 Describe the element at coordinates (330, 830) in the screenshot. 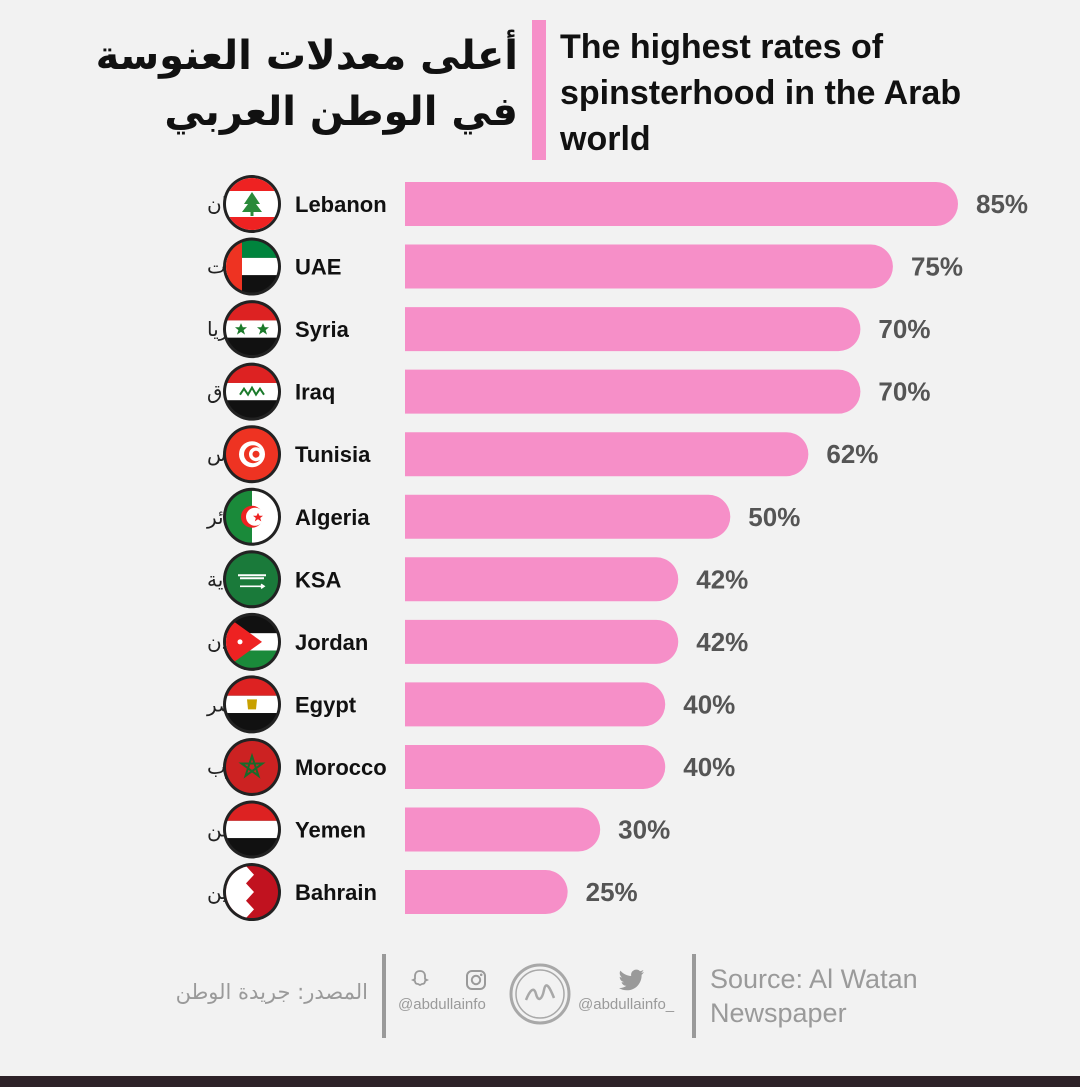

I see `country-label-english: Yemen` at that location.